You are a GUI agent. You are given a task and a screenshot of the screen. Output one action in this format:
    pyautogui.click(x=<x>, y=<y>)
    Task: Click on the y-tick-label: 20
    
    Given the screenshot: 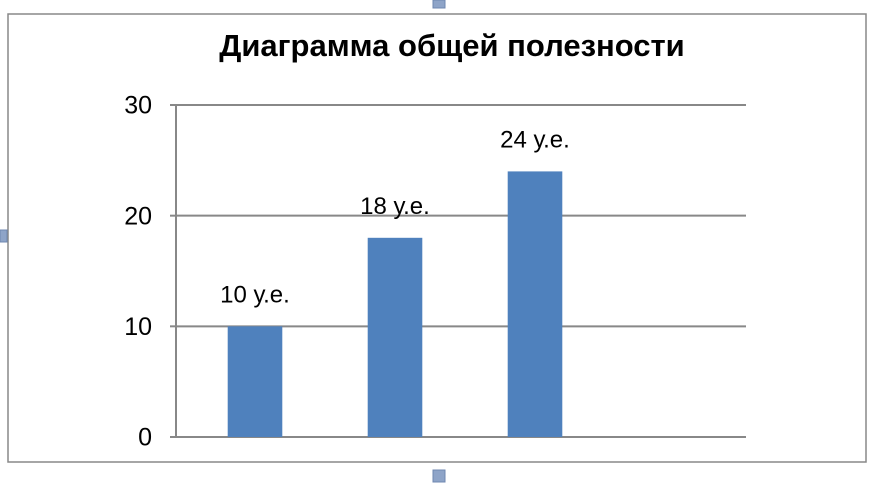 What is the action you would take?
    pyautogui.click(x=138, y=216)
    